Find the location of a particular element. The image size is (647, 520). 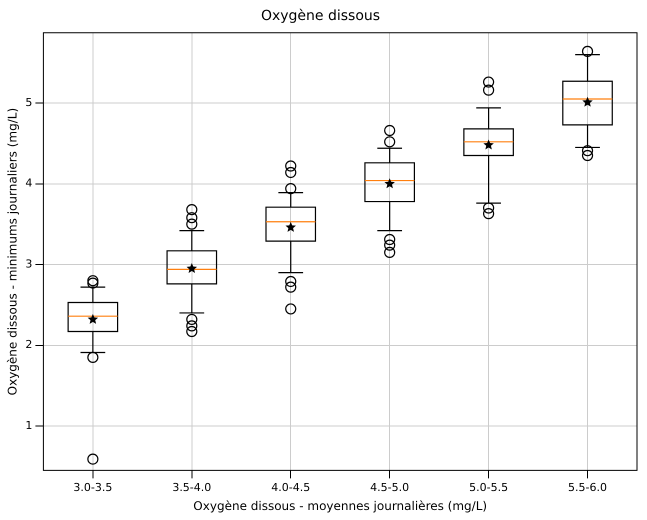

x-tick-label: 4.0-4.5 is located at coordinates (290, 487).